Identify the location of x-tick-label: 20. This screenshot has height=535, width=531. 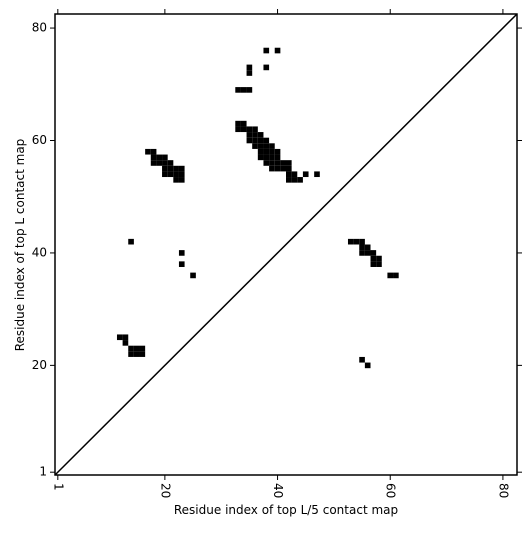
(165, 490).